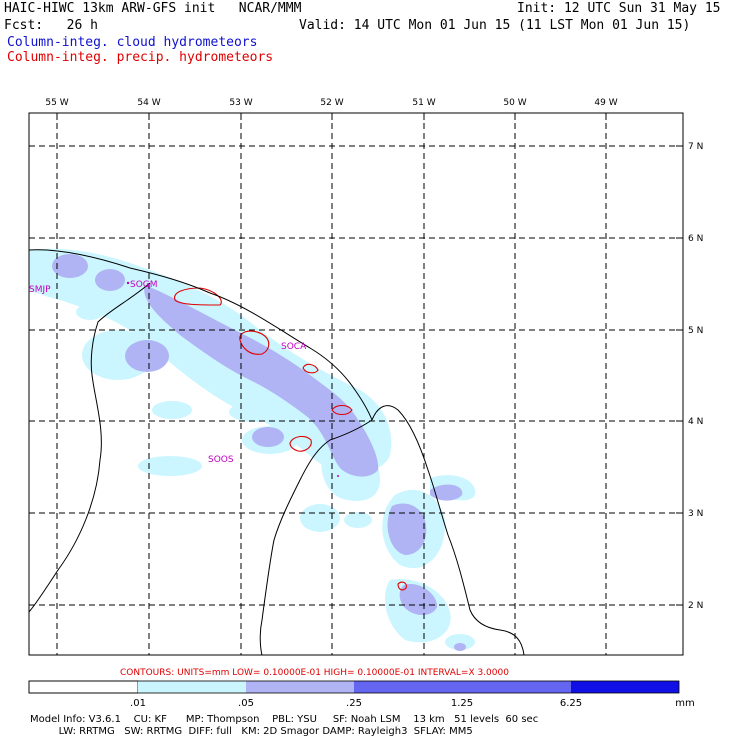 The height and width of the screenshot is (740, 740). Describe the element at coordinates (144, 285) in the screenshot. I see `station-label-sogm: SOGM` at that location.